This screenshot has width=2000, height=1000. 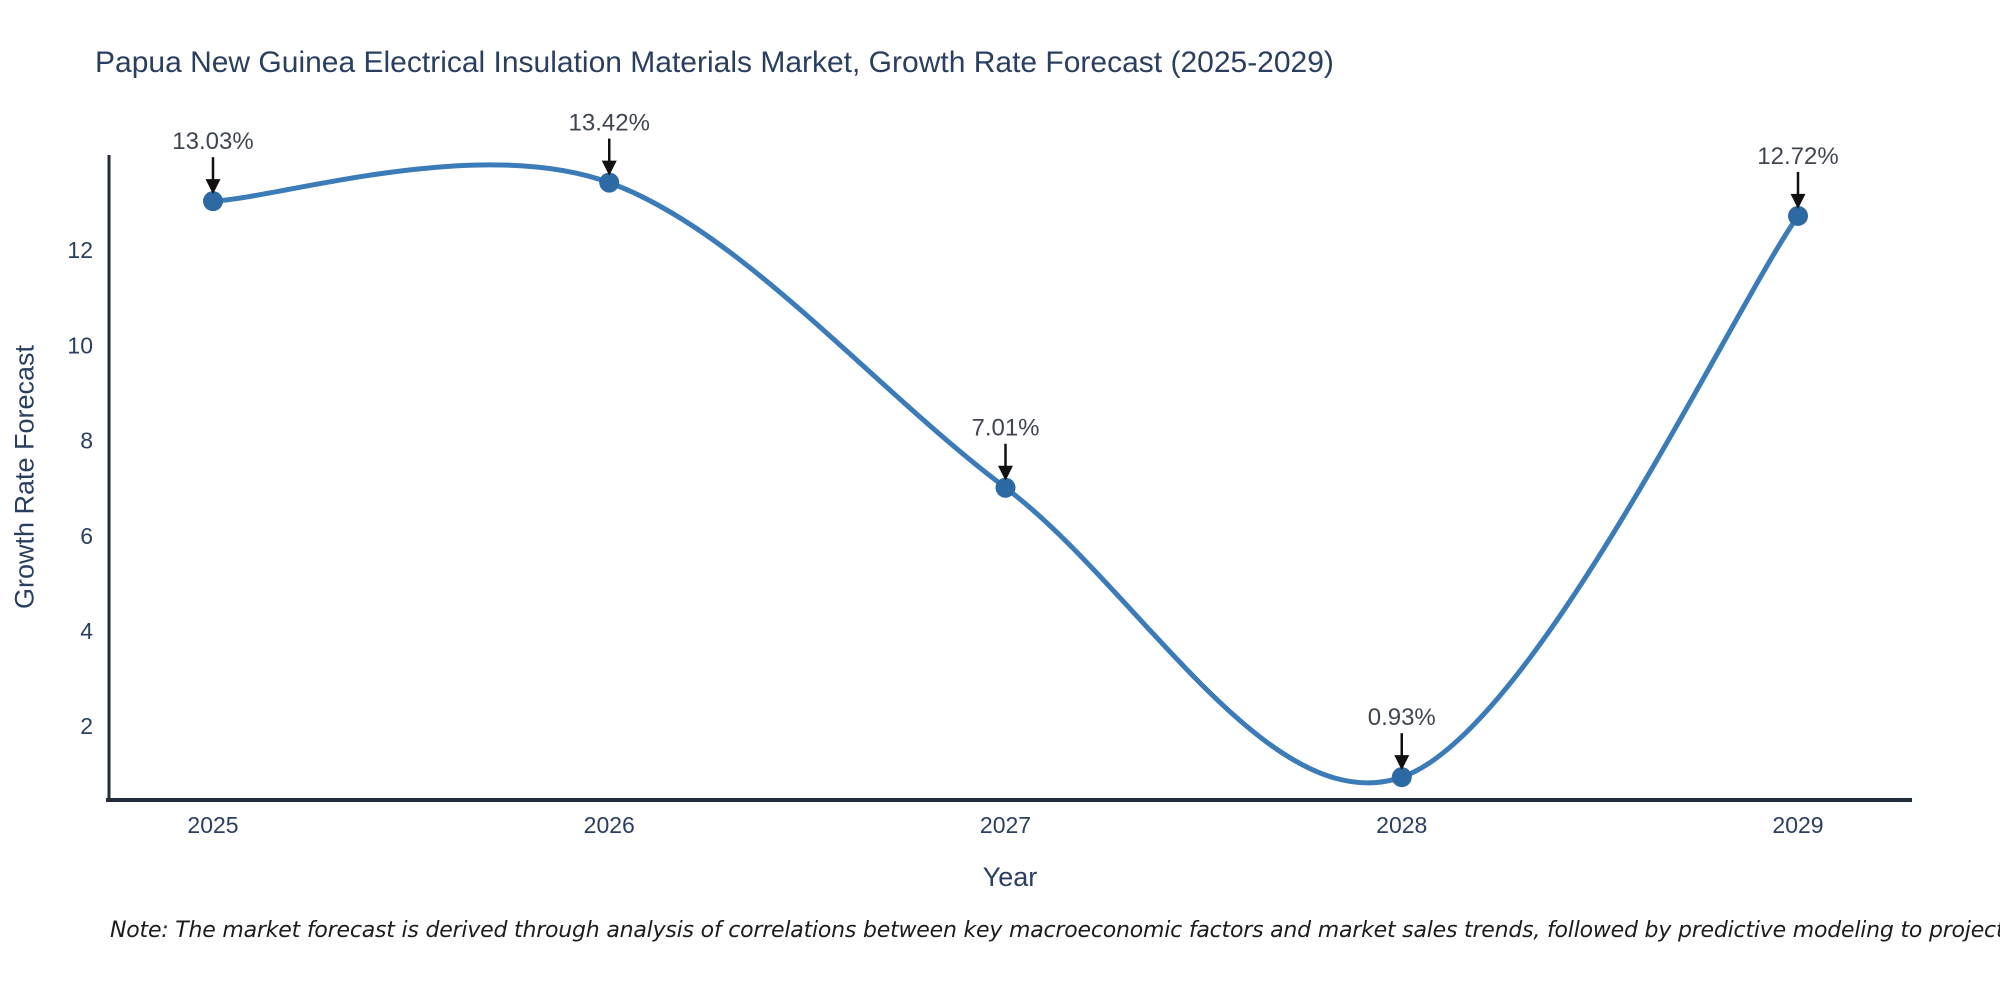 What do you see at coordinates (1797, 156) in the screenshot?
I see `annotation-label: 12.72%` at bounding box center [1797, 156].